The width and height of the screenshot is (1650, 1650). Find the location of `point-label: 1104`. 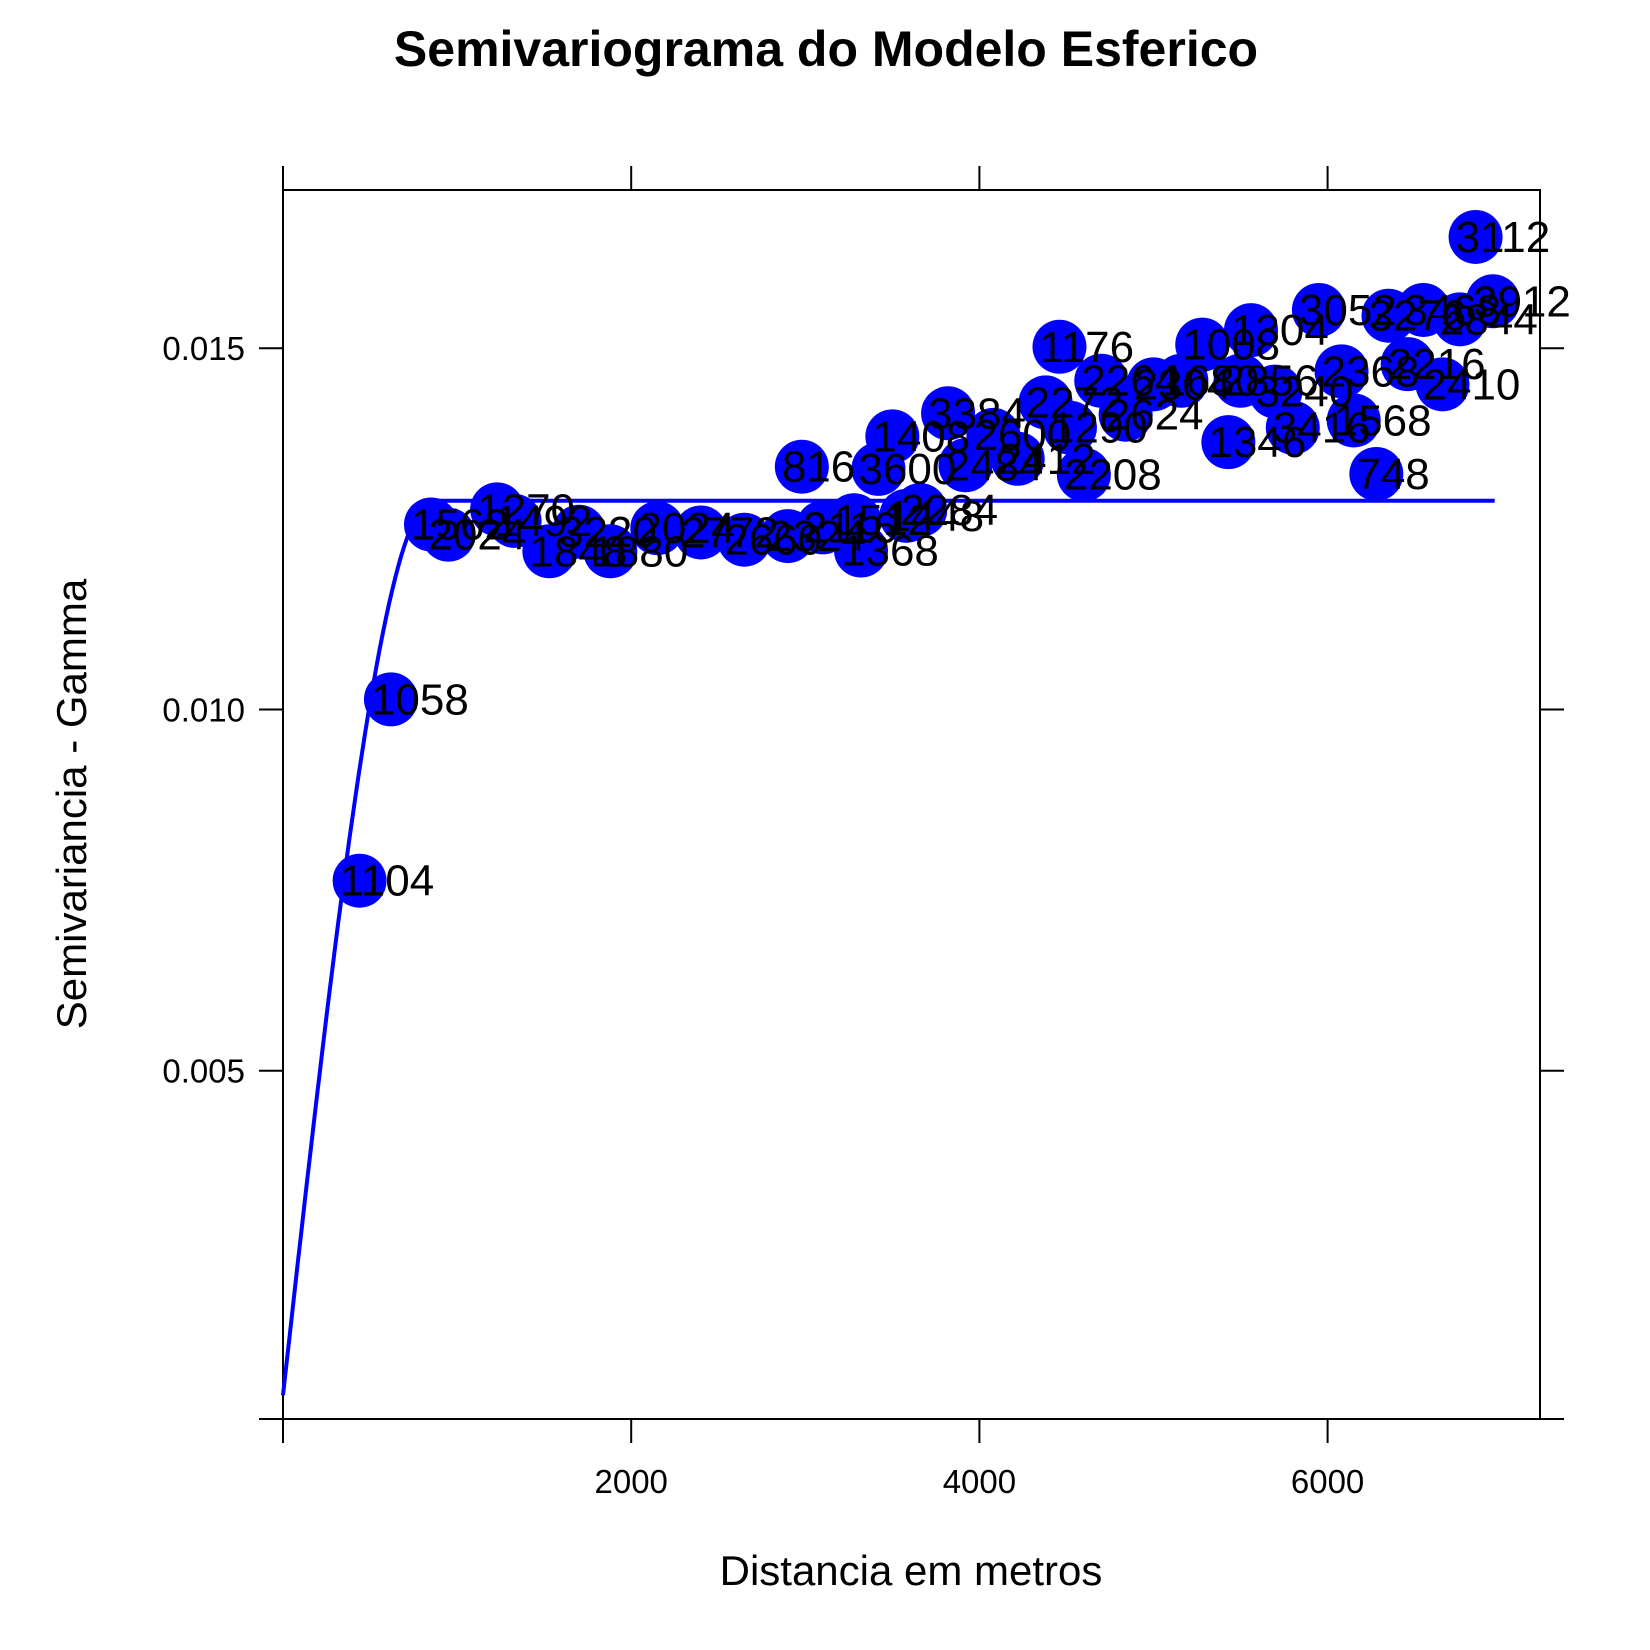

point-label: 1104 is located at coordinates (387, 881).